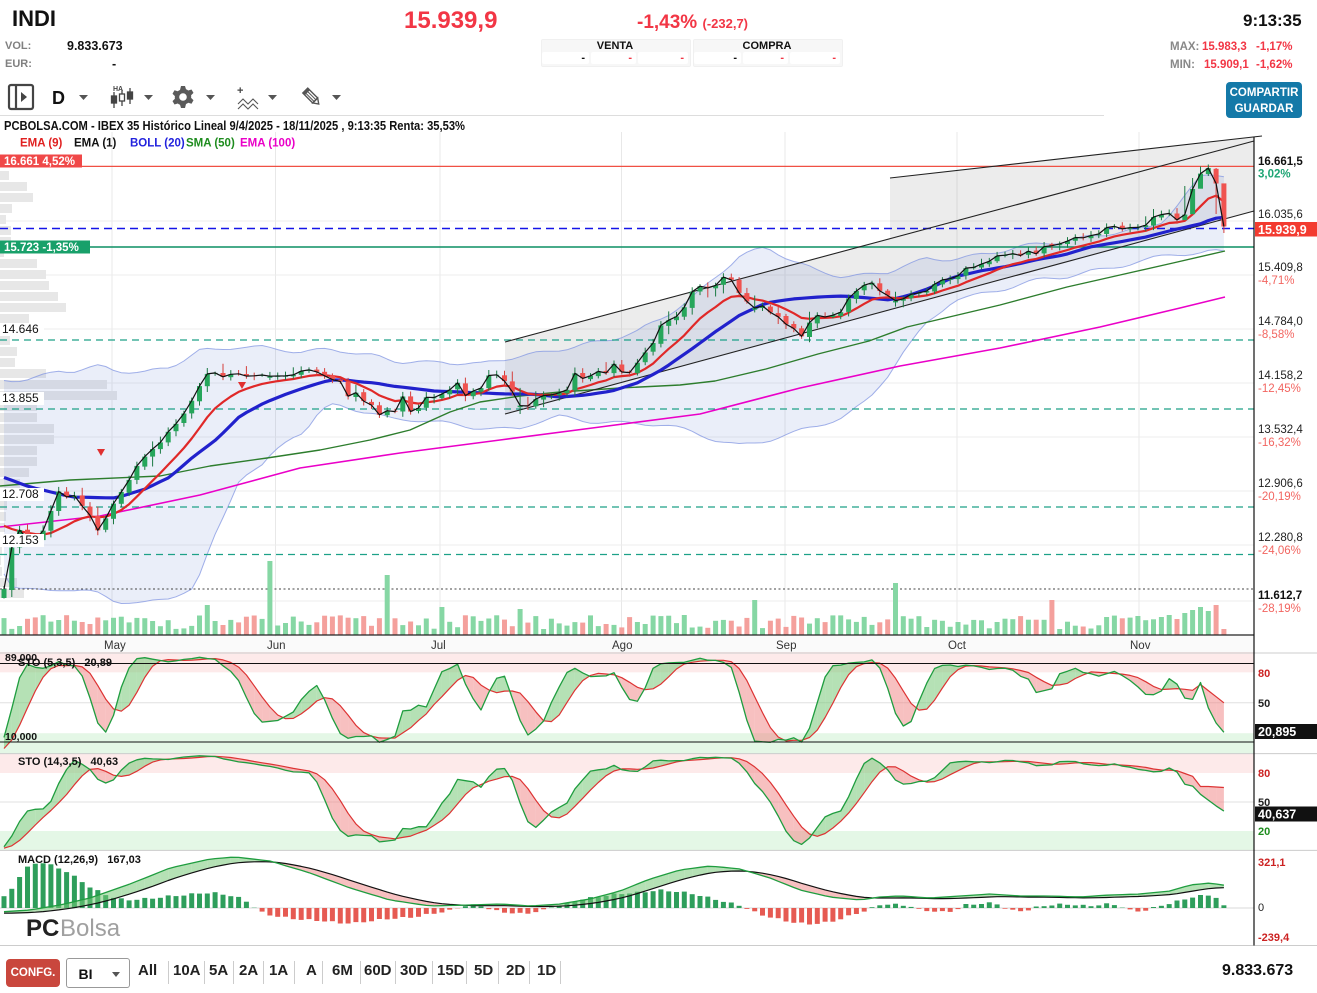 The height and width of the screenshot is (993, 1317). Describe the element at coordinates (438, 646) in the screenshot. I see `svg-text: Jul` at that location.